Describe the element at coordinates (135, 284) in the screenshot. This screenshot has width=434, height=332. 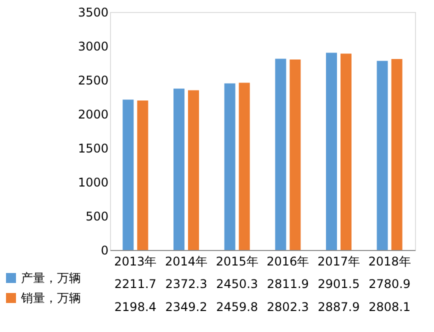
I see `data-label: 2211.7` at that location.